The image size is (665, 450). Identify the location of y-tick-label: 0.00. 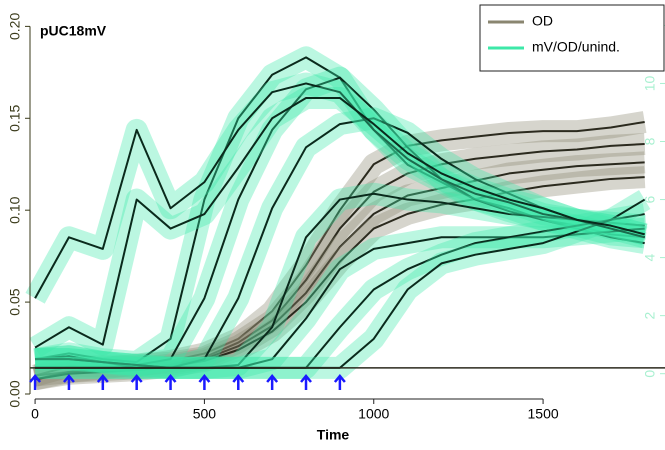
(15, 393).